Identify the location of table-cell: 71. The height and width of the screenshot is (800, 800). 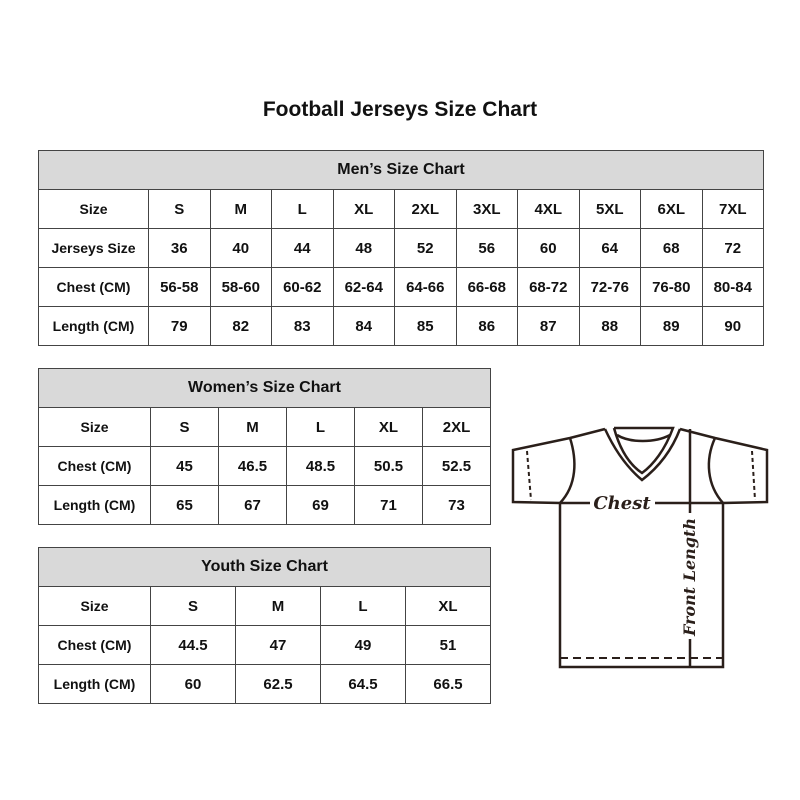
(388, 505).